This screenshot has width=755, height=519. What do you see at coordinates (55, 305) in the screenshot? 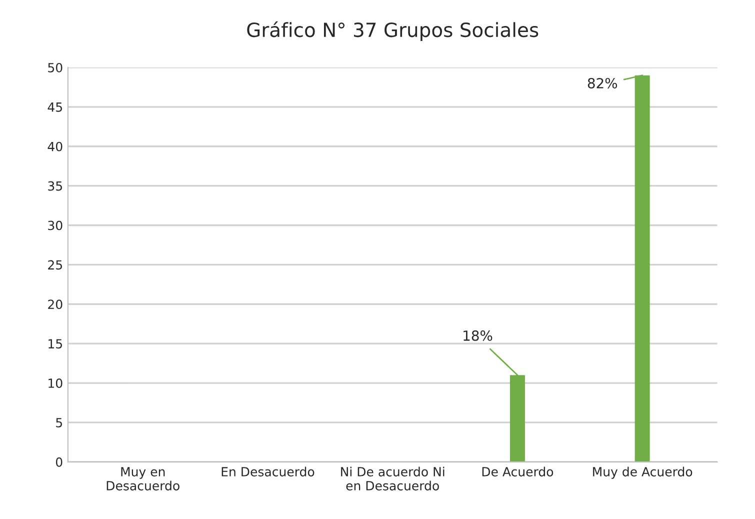
I see `y-tick-label: 20` at bounding box center [55, 305].